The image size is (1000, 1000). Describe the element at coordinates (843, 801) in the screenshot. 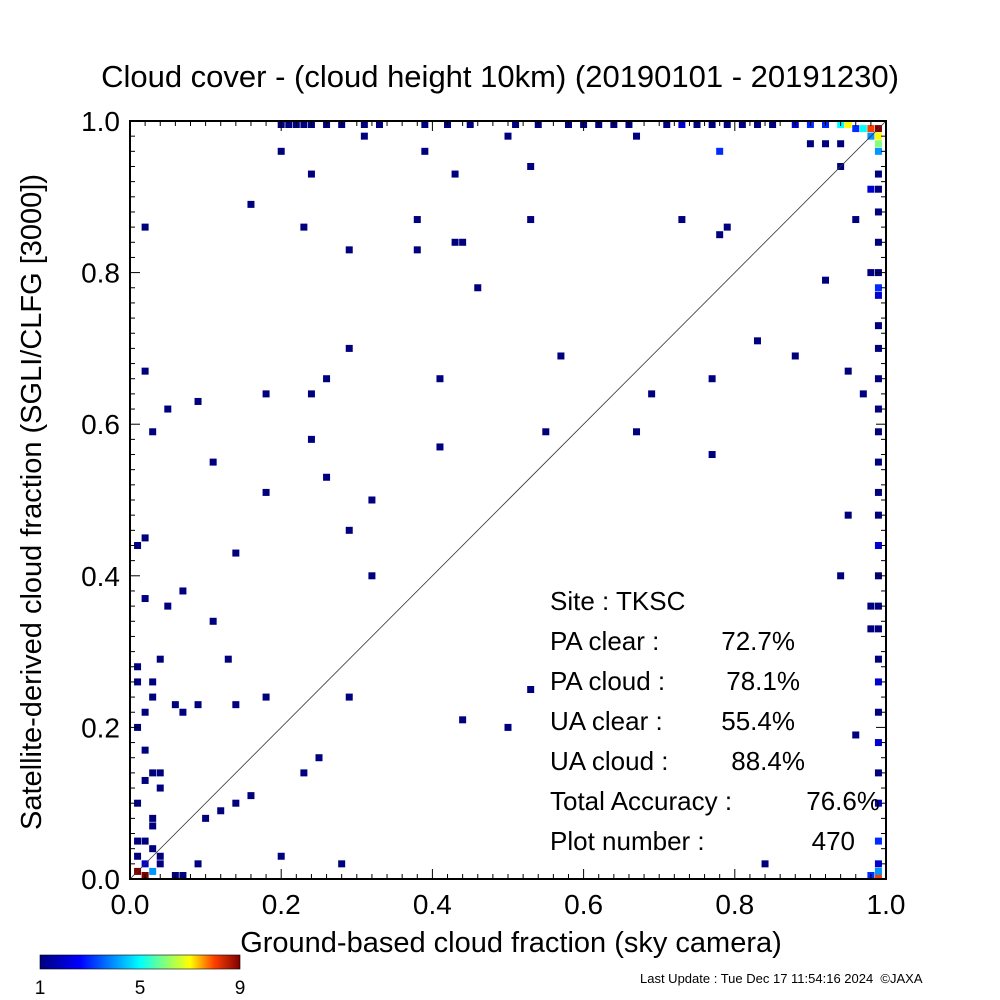

I see `stat-value: 76.6%` at that location.